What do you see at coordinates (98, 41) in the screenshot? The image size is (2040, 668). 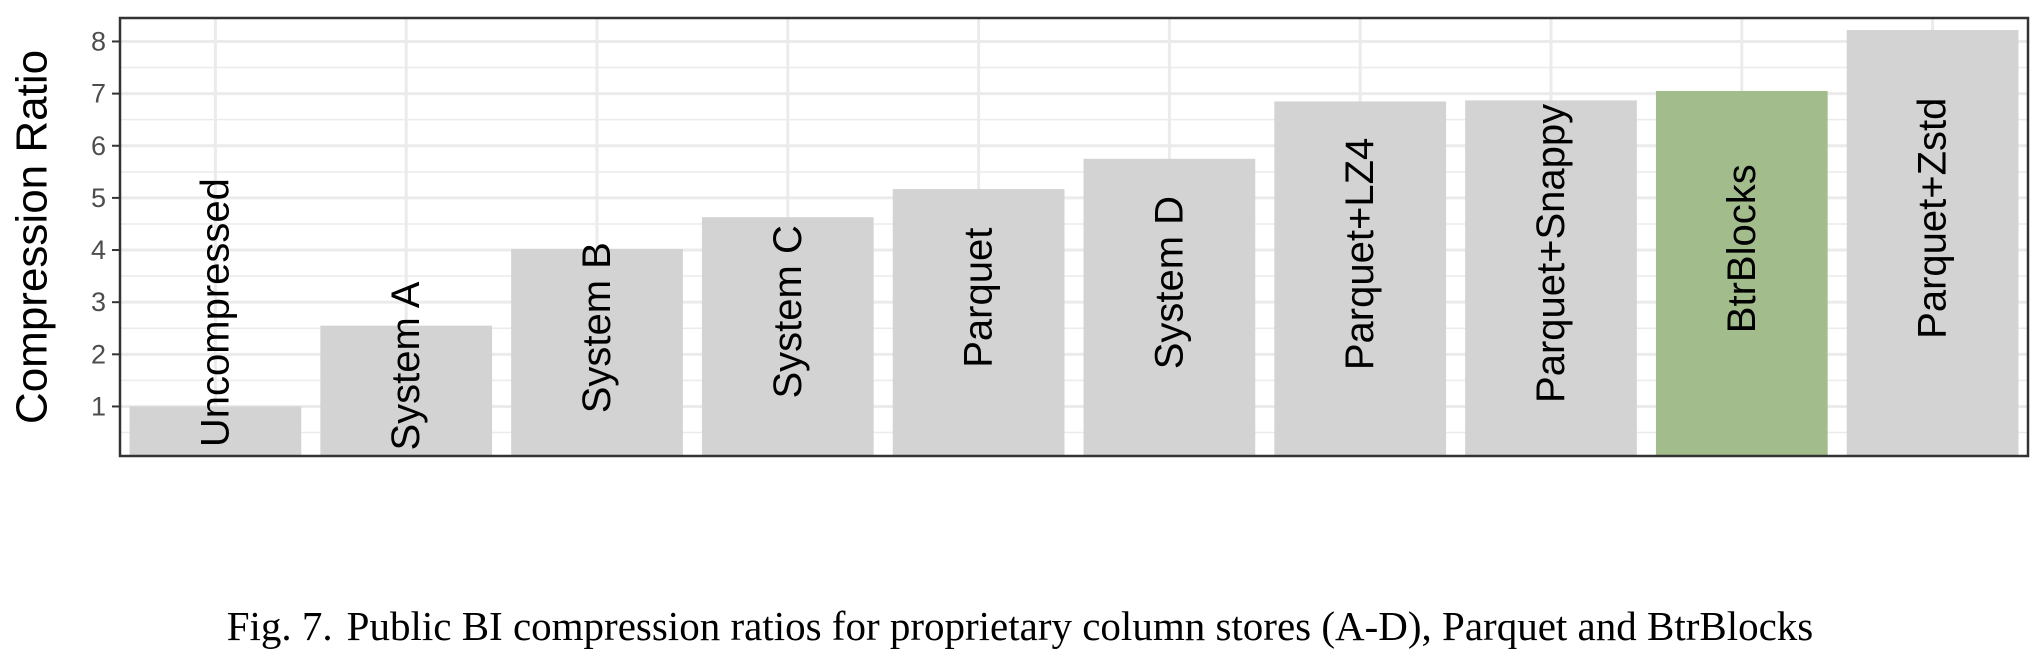 I see `y-tick-label: 8` at bounding box center [98, 41].